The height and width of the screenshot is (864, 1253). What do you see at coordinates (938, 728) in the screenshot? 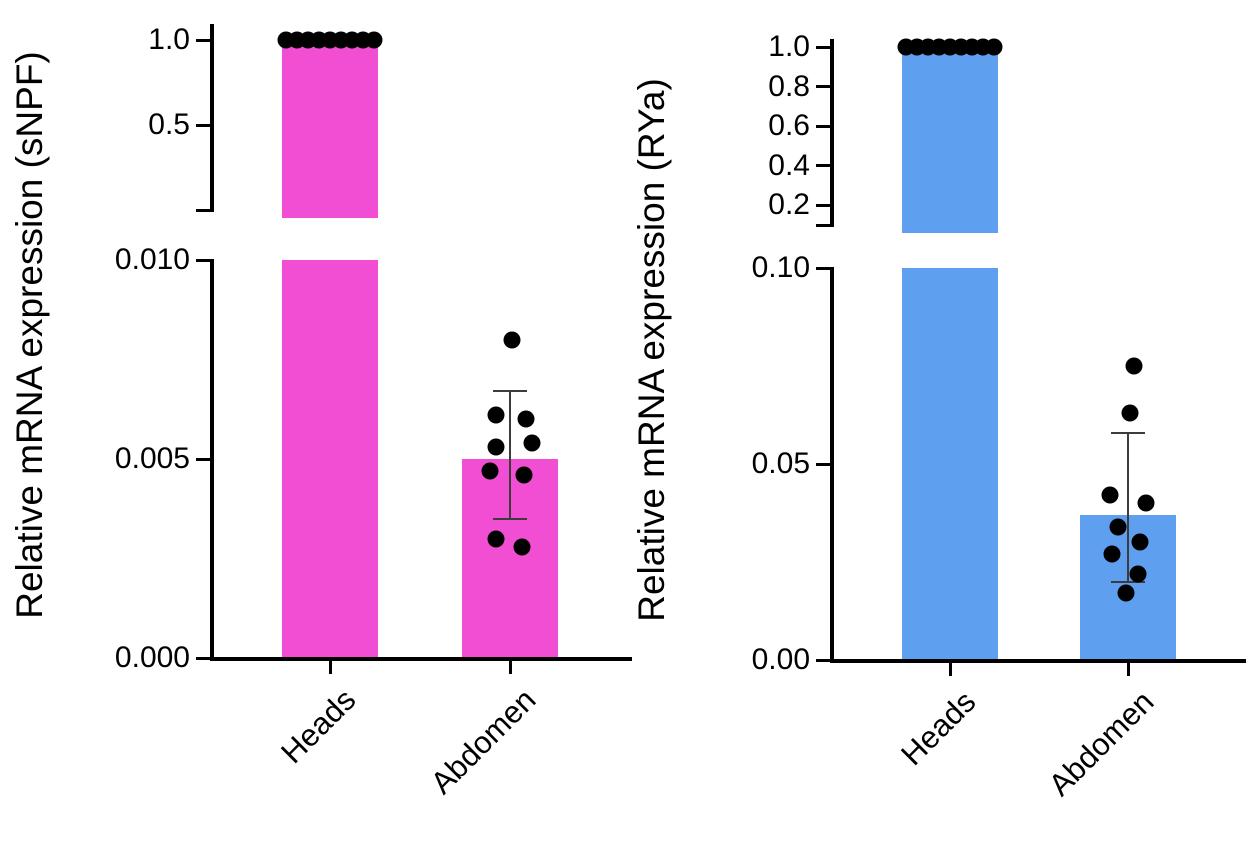
I see `x-category-label-heads: Heads` at bounding box center [938, 728].